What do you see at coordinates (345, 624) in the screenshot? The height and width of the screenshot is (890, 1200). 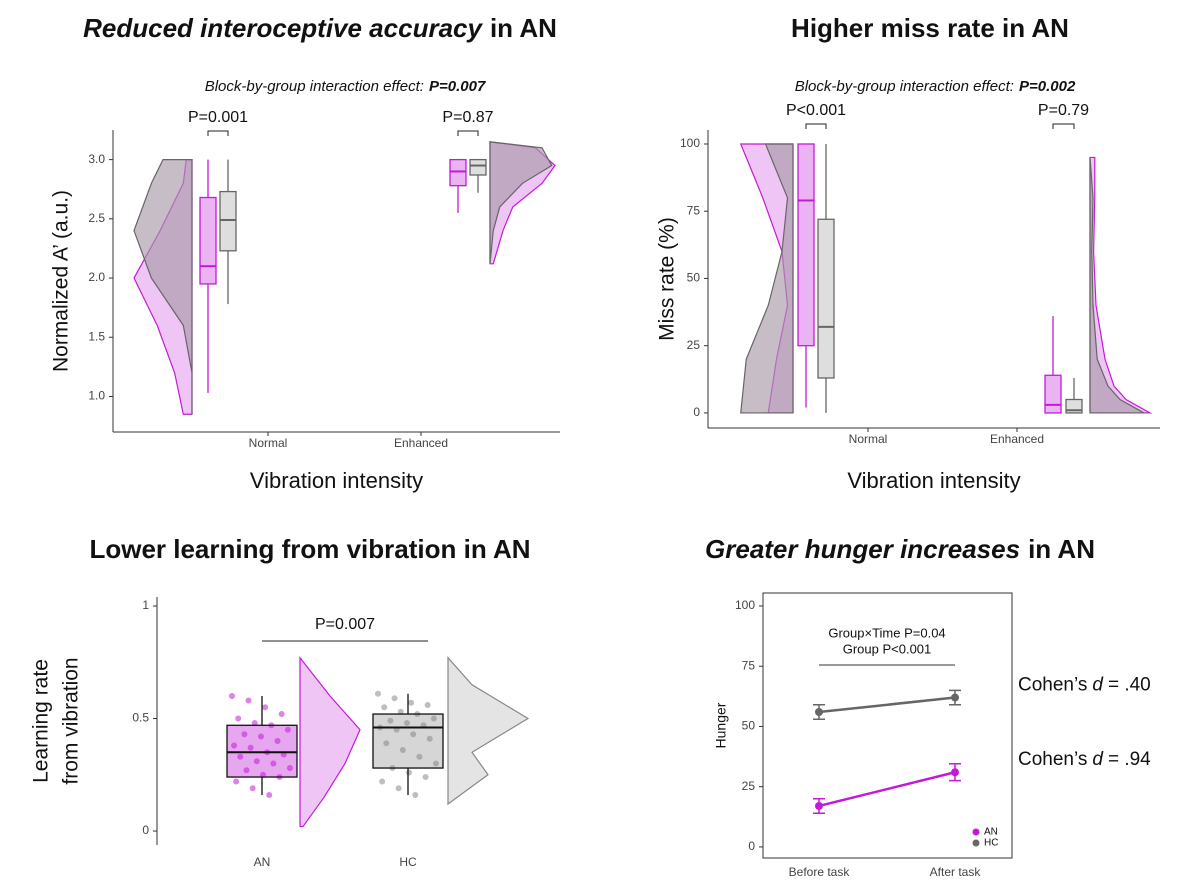 I see `p-value: P=0.007` at bounding box center [345, 624].